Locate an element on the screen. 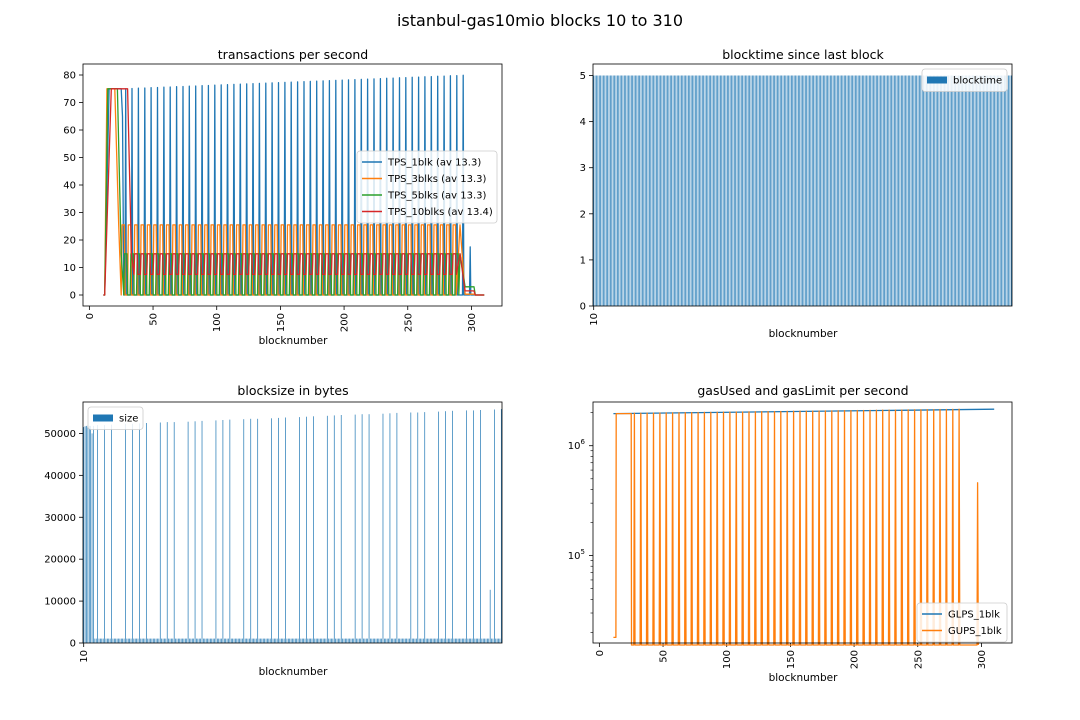  blocktime-legend-swatch is located at coordinates (937, 80).